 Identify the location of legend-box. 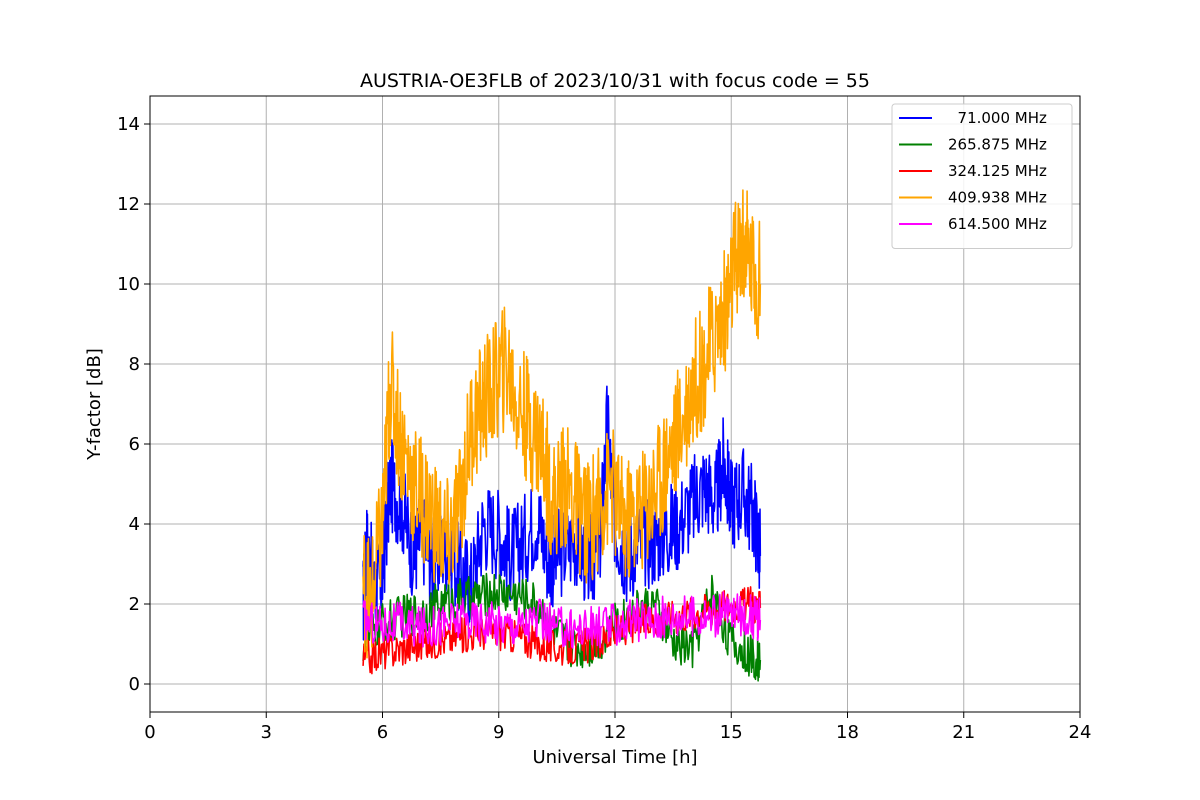
(982, 176).